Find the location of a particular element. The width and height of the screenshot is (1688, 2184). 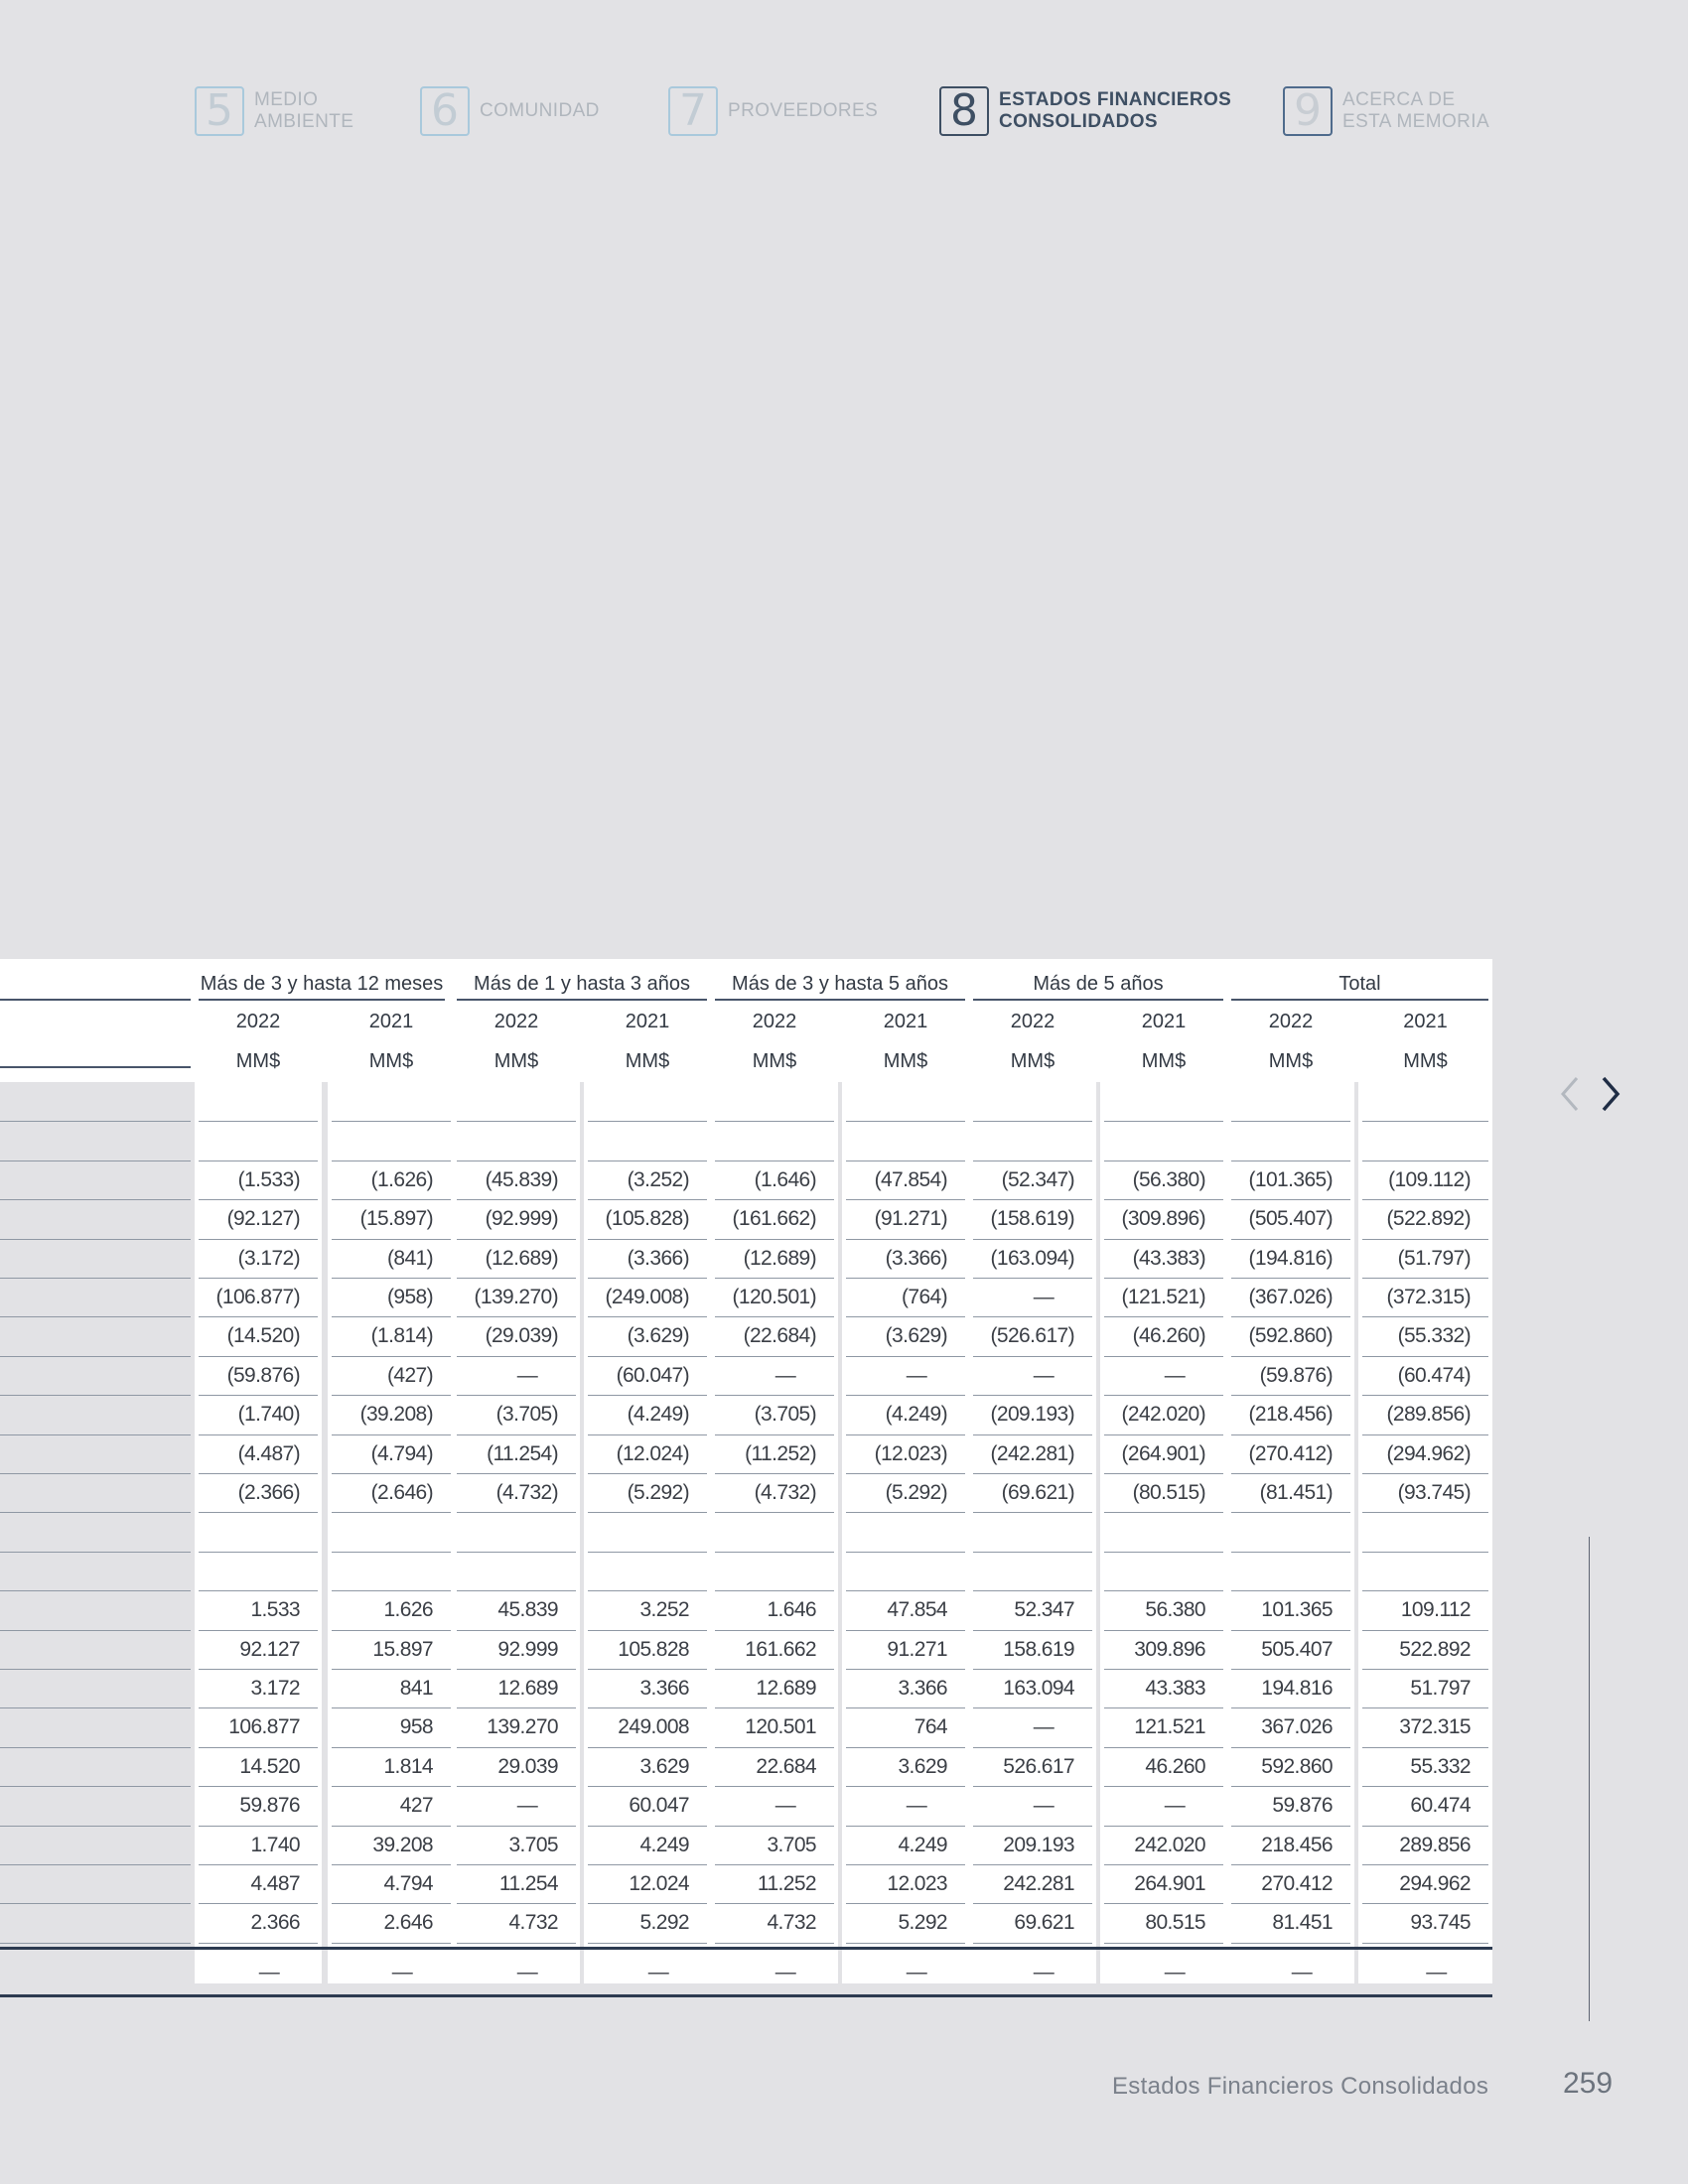

table-cell: (505.407) is located at coordinates (1291, 1219).